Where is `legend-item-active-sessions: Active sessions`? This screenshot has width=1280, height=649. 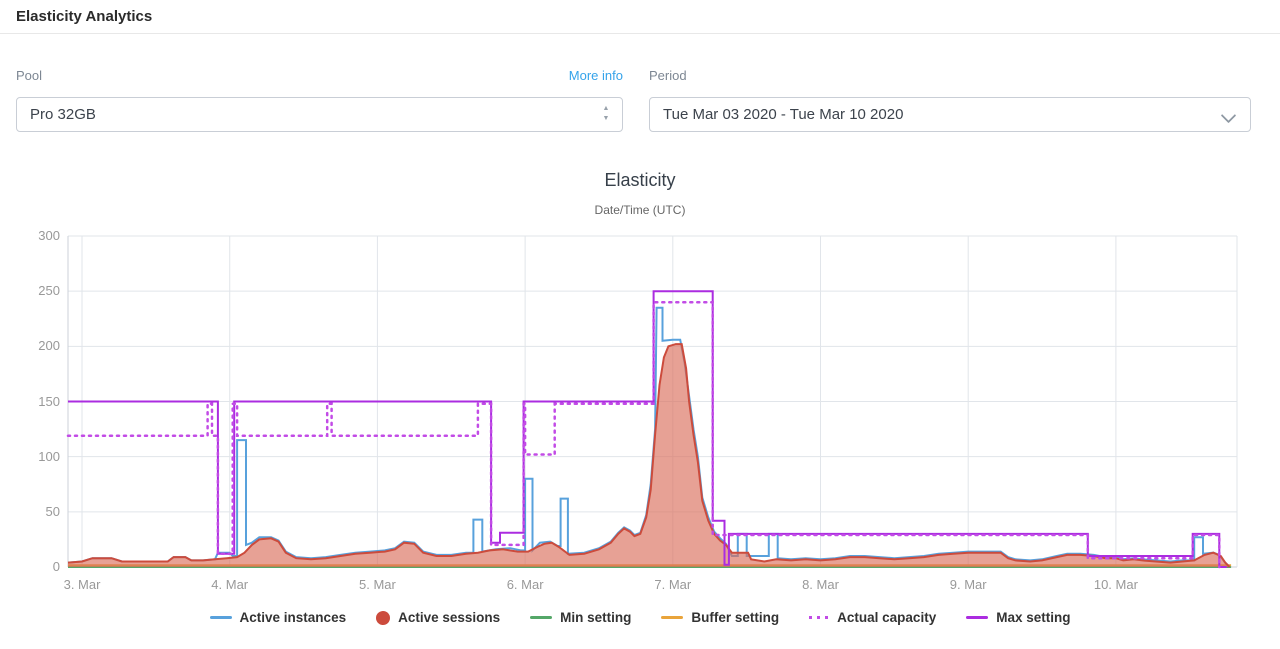 legend-item-active-sessions: Active sessions is located at coordinates (438, 617).